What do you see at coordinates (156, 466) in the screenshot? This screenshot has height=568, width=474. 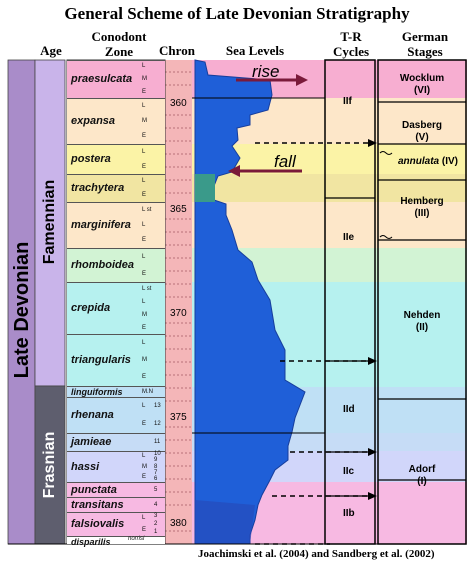 I see `conodont-number-label: 8` at bounding box center [156, 466].